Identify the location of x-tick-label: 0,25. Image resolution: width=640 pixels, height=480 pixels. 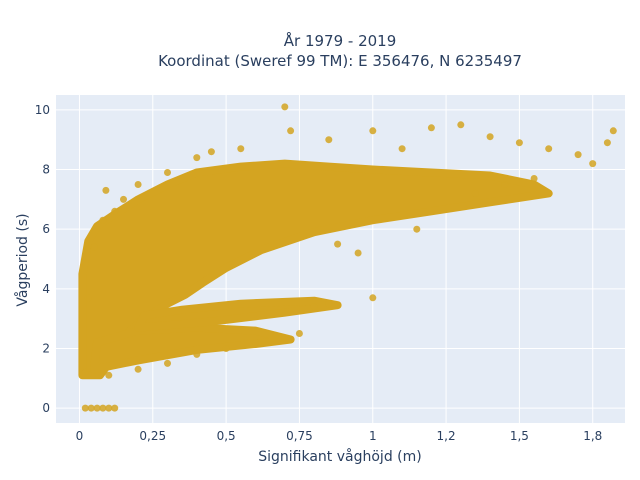
(152, 436).